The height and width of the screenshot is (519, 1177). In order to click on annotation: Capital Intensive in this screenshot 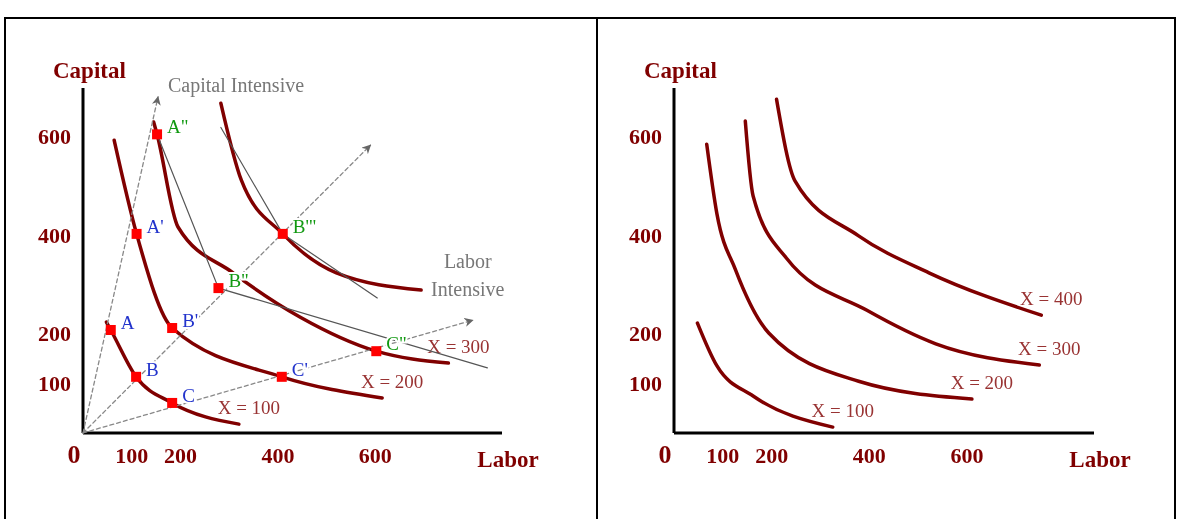, I will do `click(236, 85)`.